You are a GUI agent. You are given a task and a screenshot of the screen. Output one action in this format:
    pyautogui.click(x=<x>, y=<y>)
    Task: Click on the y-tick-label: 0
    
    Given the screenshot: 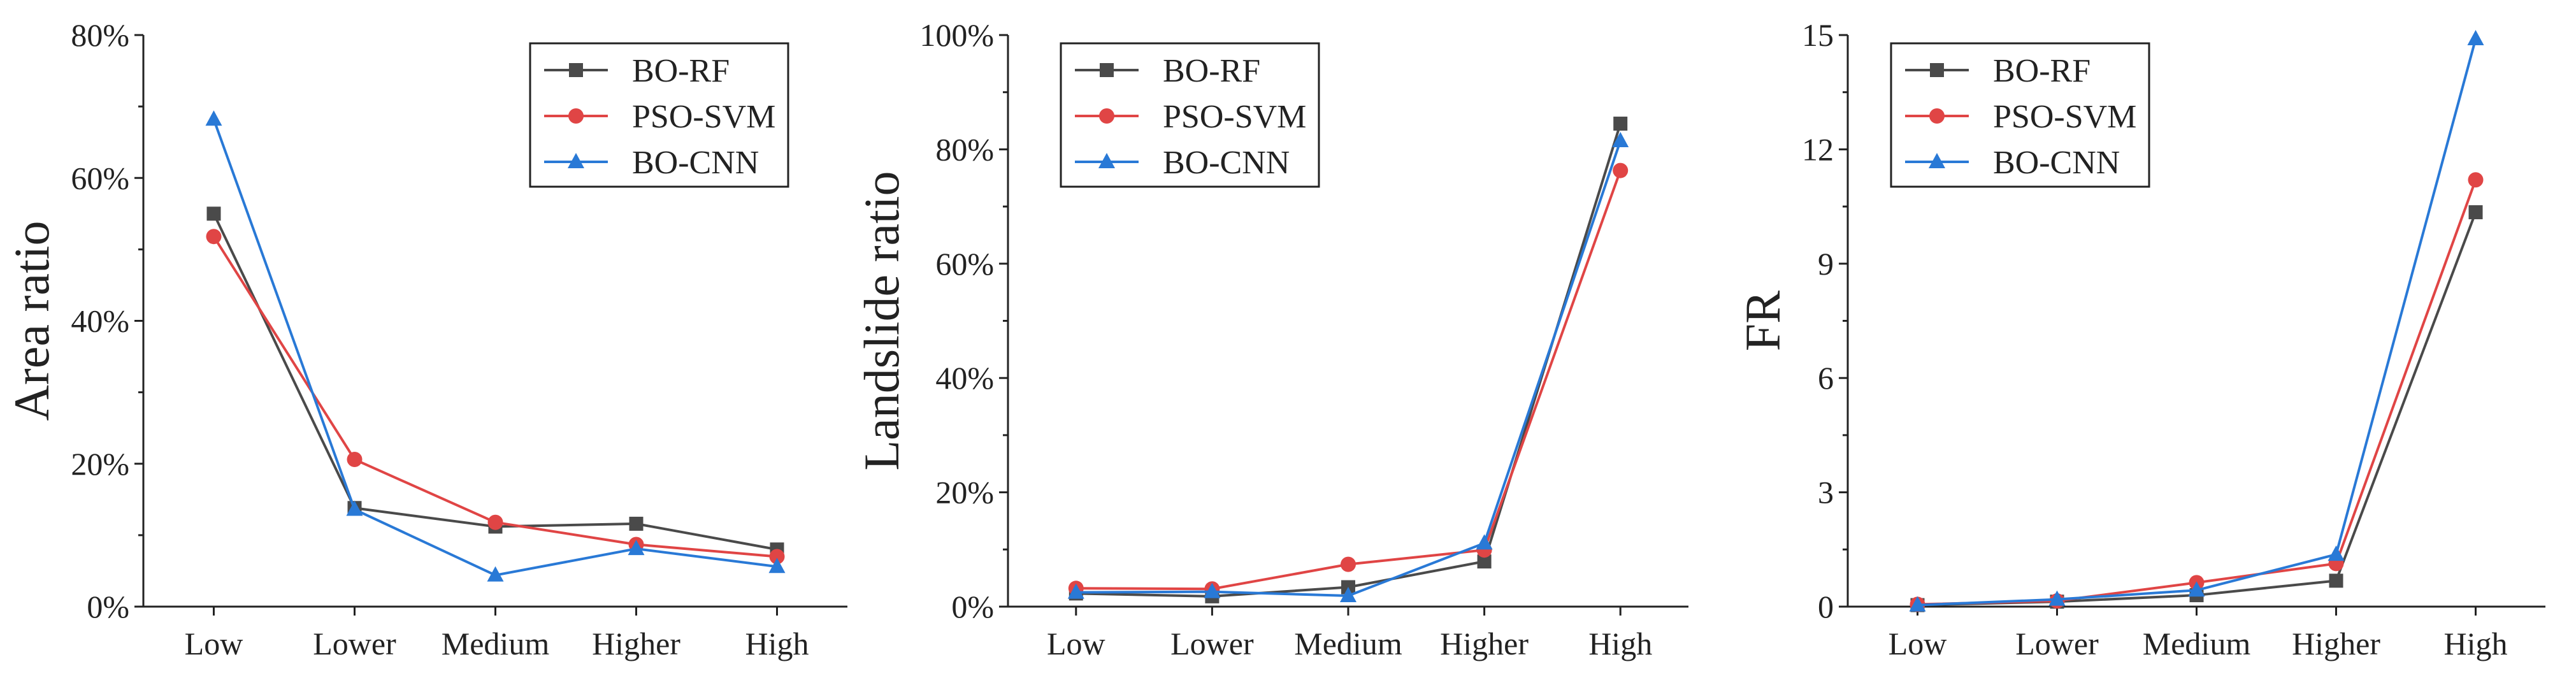 What is the action you would take?
    pyautogui.click(x=1826, y=606)
    